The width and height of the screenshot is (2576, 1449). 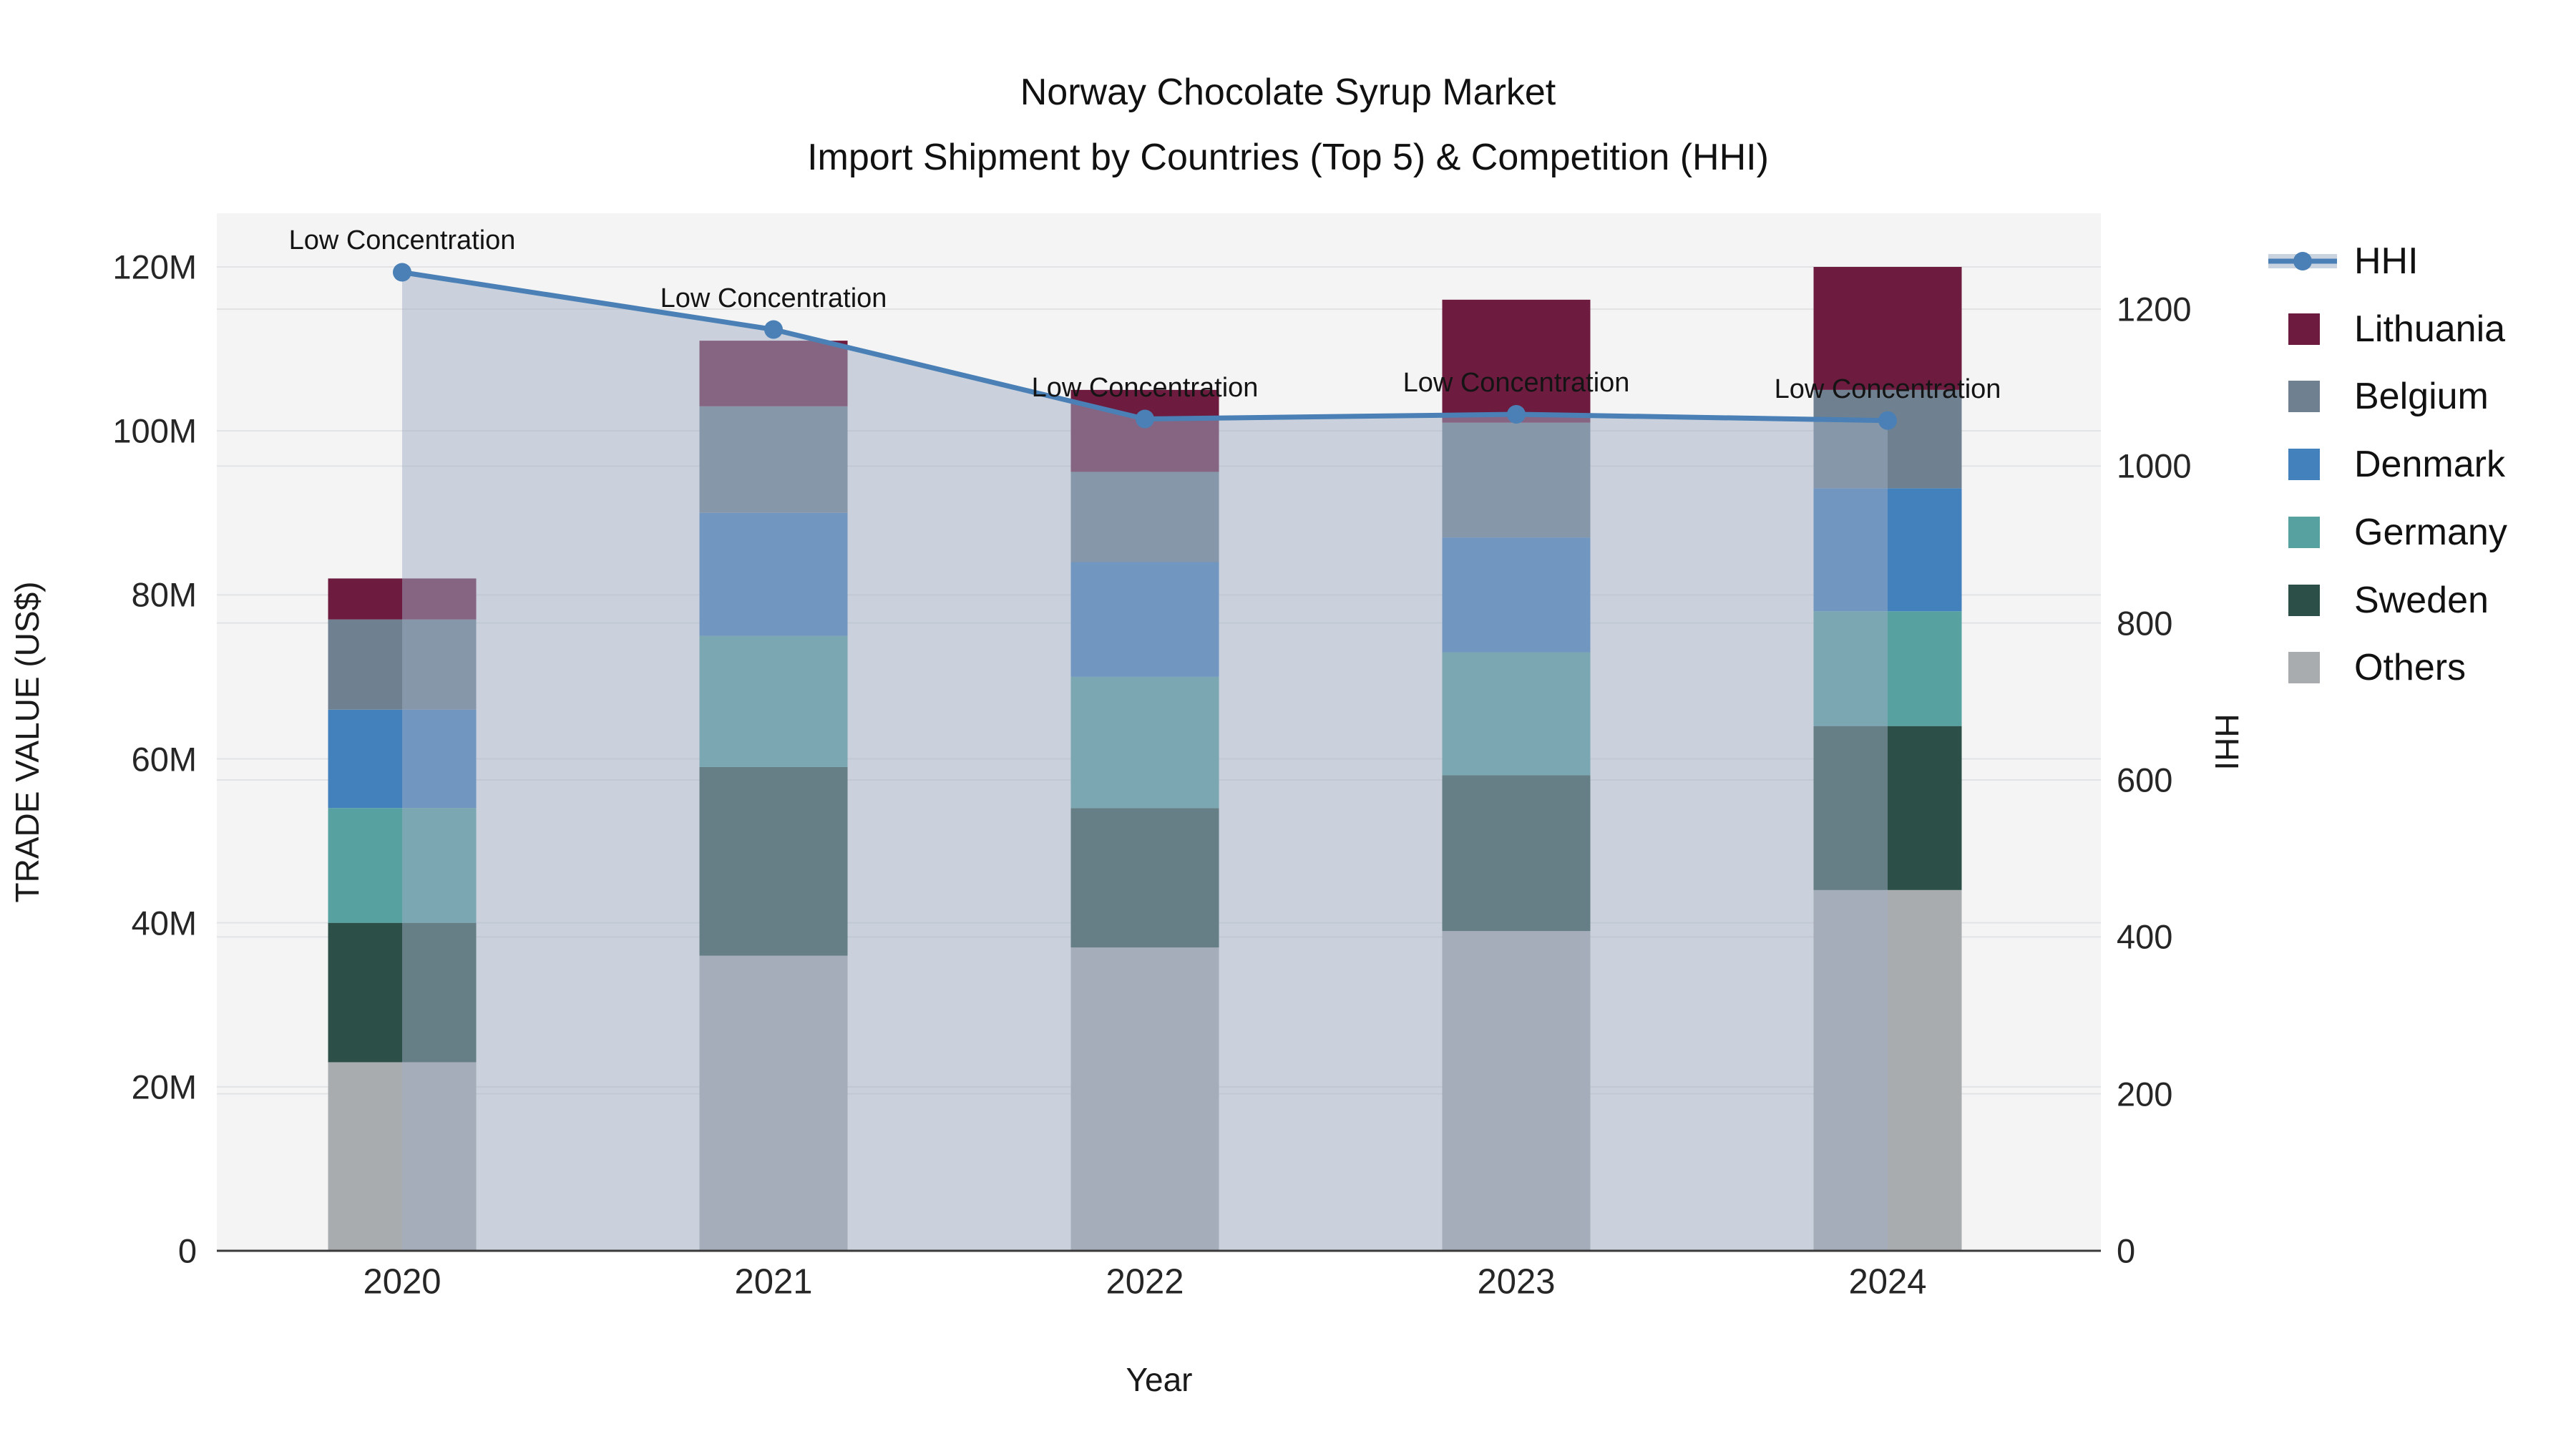 What do you see at coordinates (2430, 532) in the screenshot?
I see `legend-label-germany: Germany` at bounding box center [2430, 532].